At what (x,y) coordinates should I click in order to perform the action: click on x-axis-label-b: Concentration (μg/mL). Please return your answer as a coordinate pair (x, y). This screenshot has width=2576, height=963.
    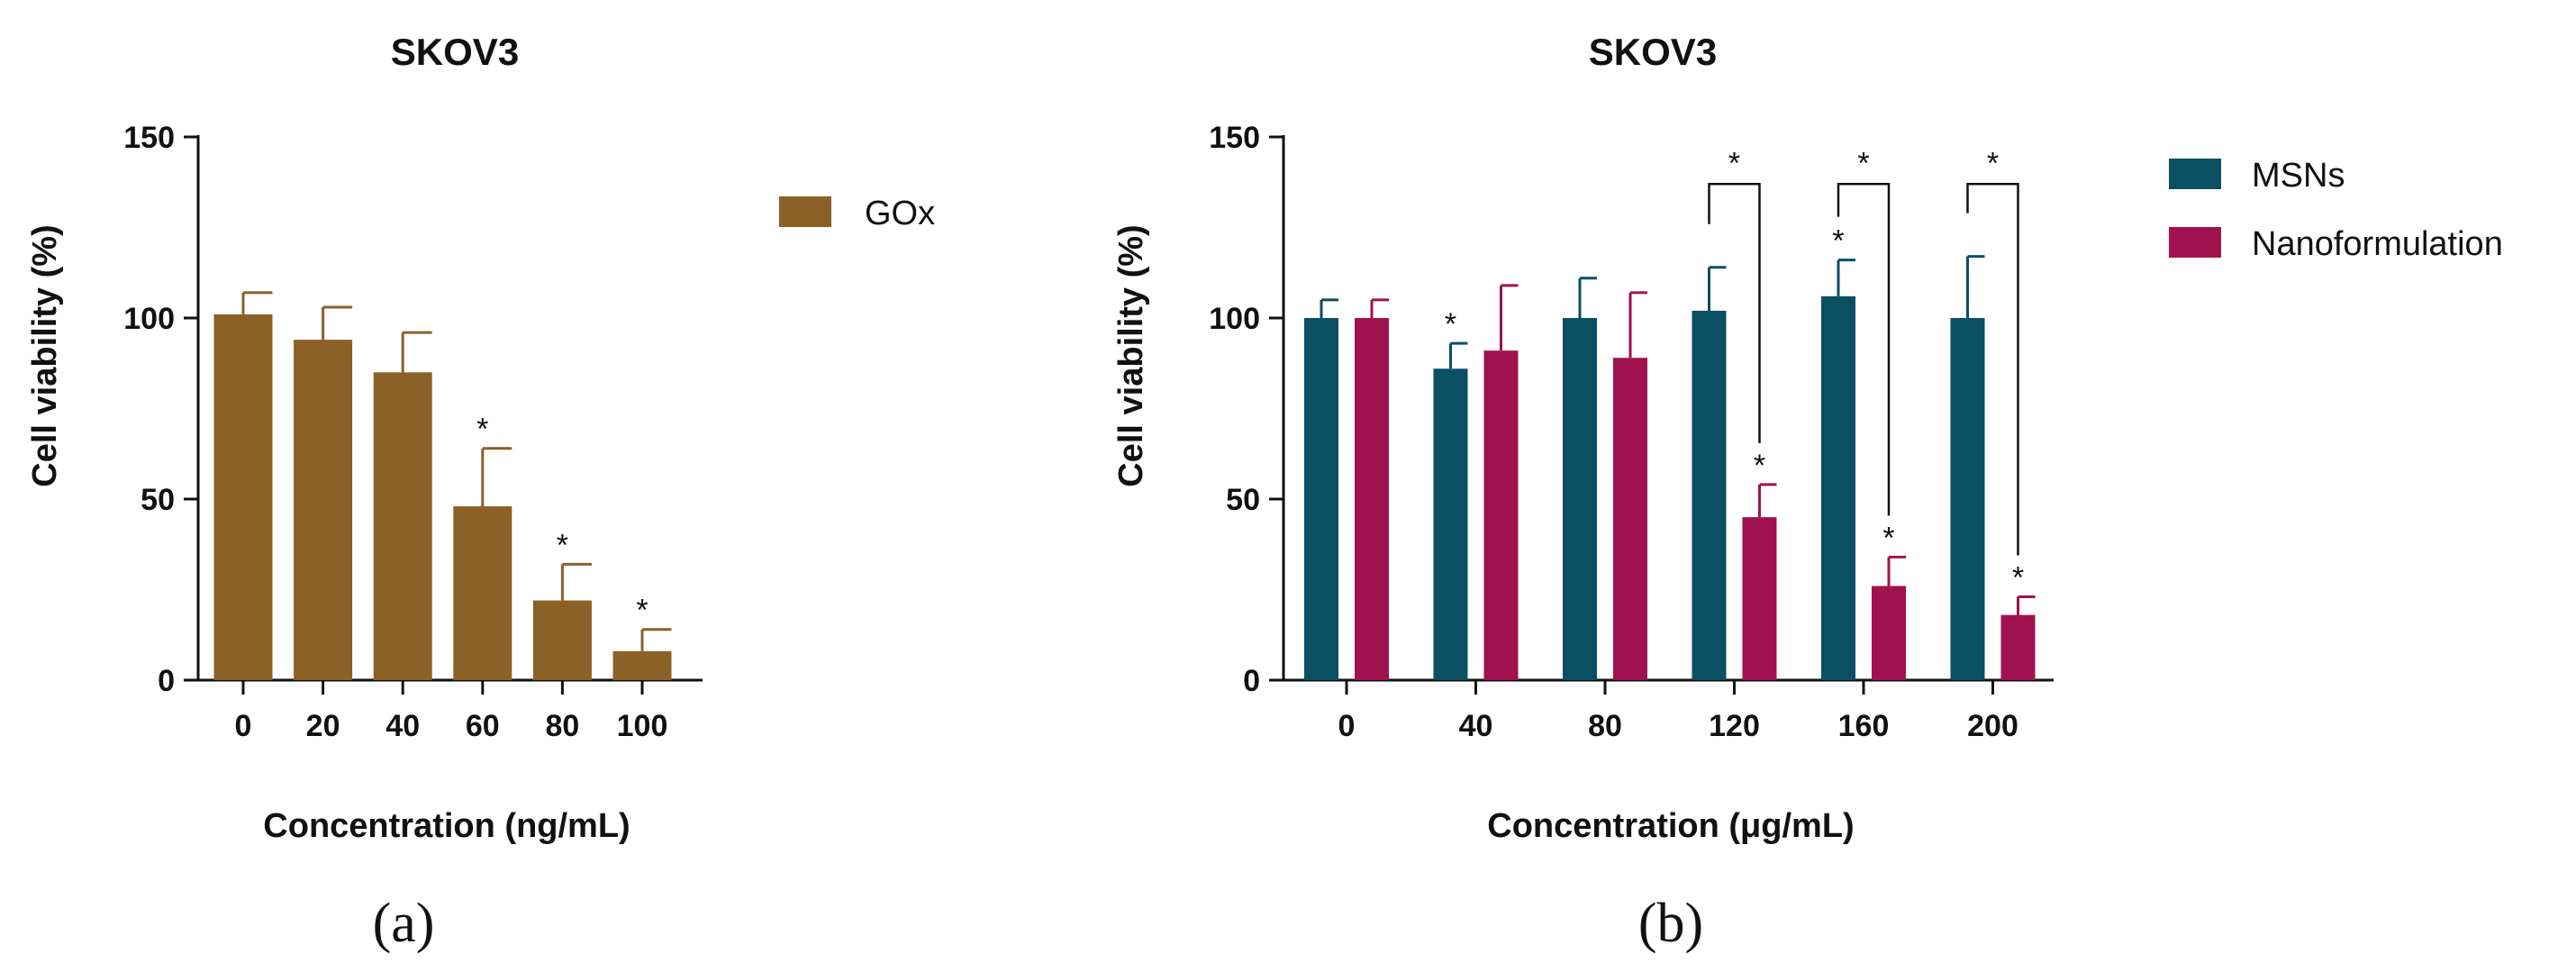
    Looking at the image, I should click on (1670, 826).